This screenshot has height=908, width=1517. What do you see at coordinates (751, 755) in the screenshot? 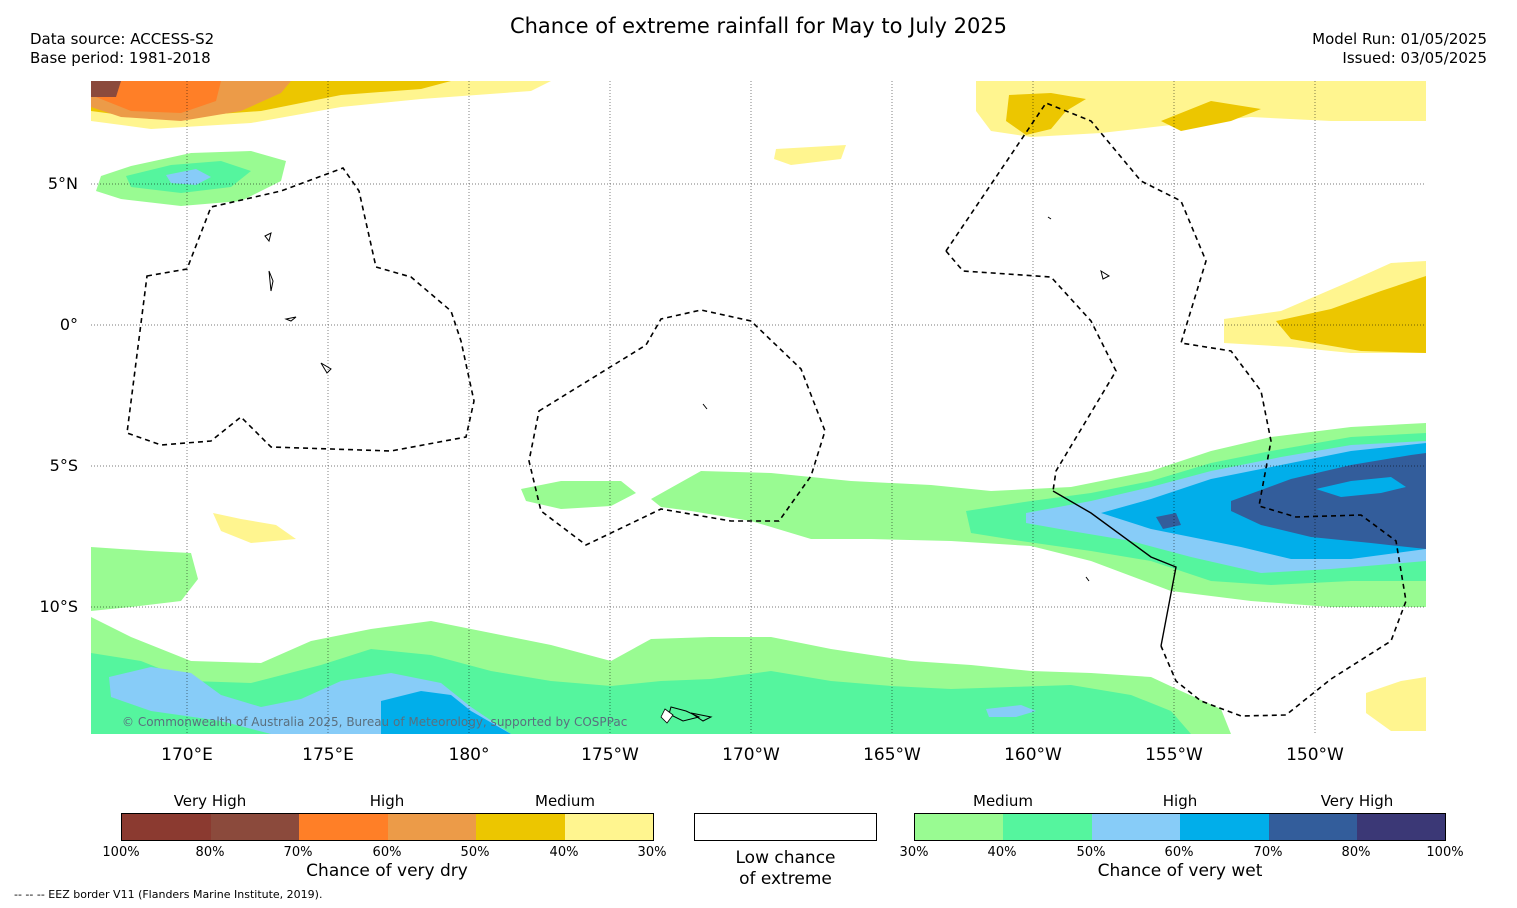
I see `lon-label: 170°W` at bounding box center [751, 755].